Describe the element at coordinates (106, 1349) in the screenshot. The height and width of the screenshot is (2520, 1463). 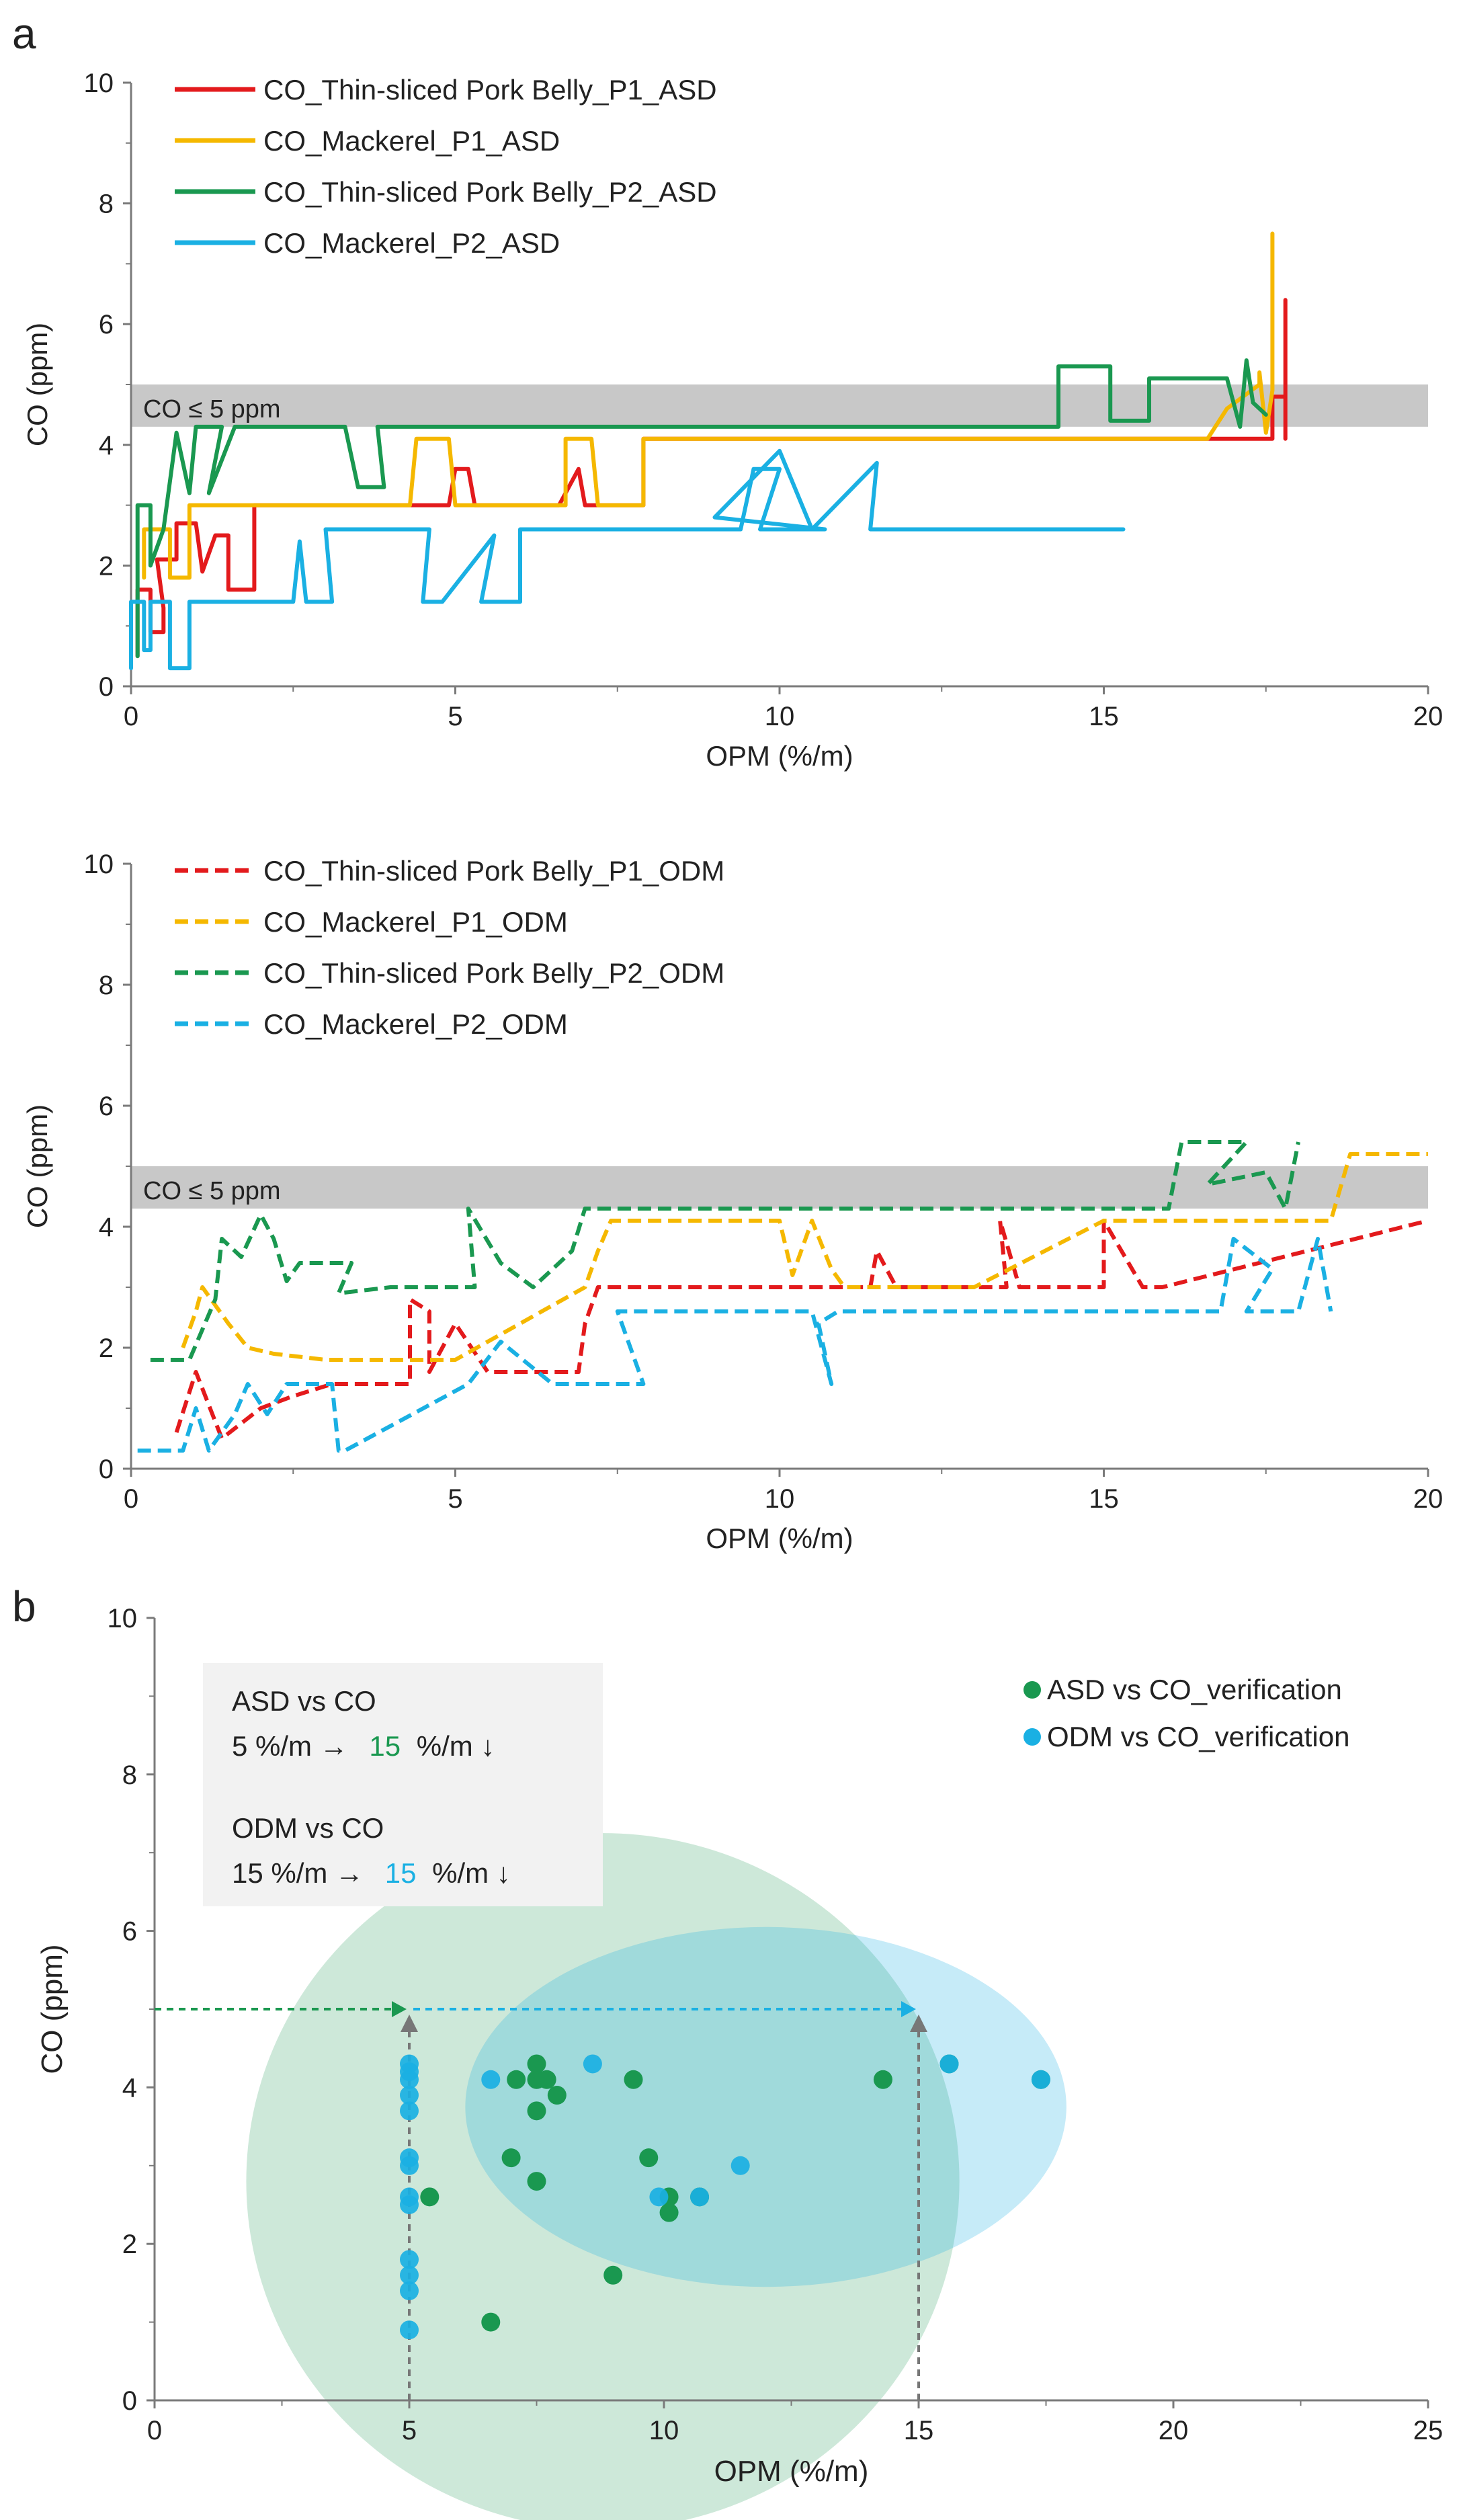
I see `odm-y-tick-label: 2` at that location.